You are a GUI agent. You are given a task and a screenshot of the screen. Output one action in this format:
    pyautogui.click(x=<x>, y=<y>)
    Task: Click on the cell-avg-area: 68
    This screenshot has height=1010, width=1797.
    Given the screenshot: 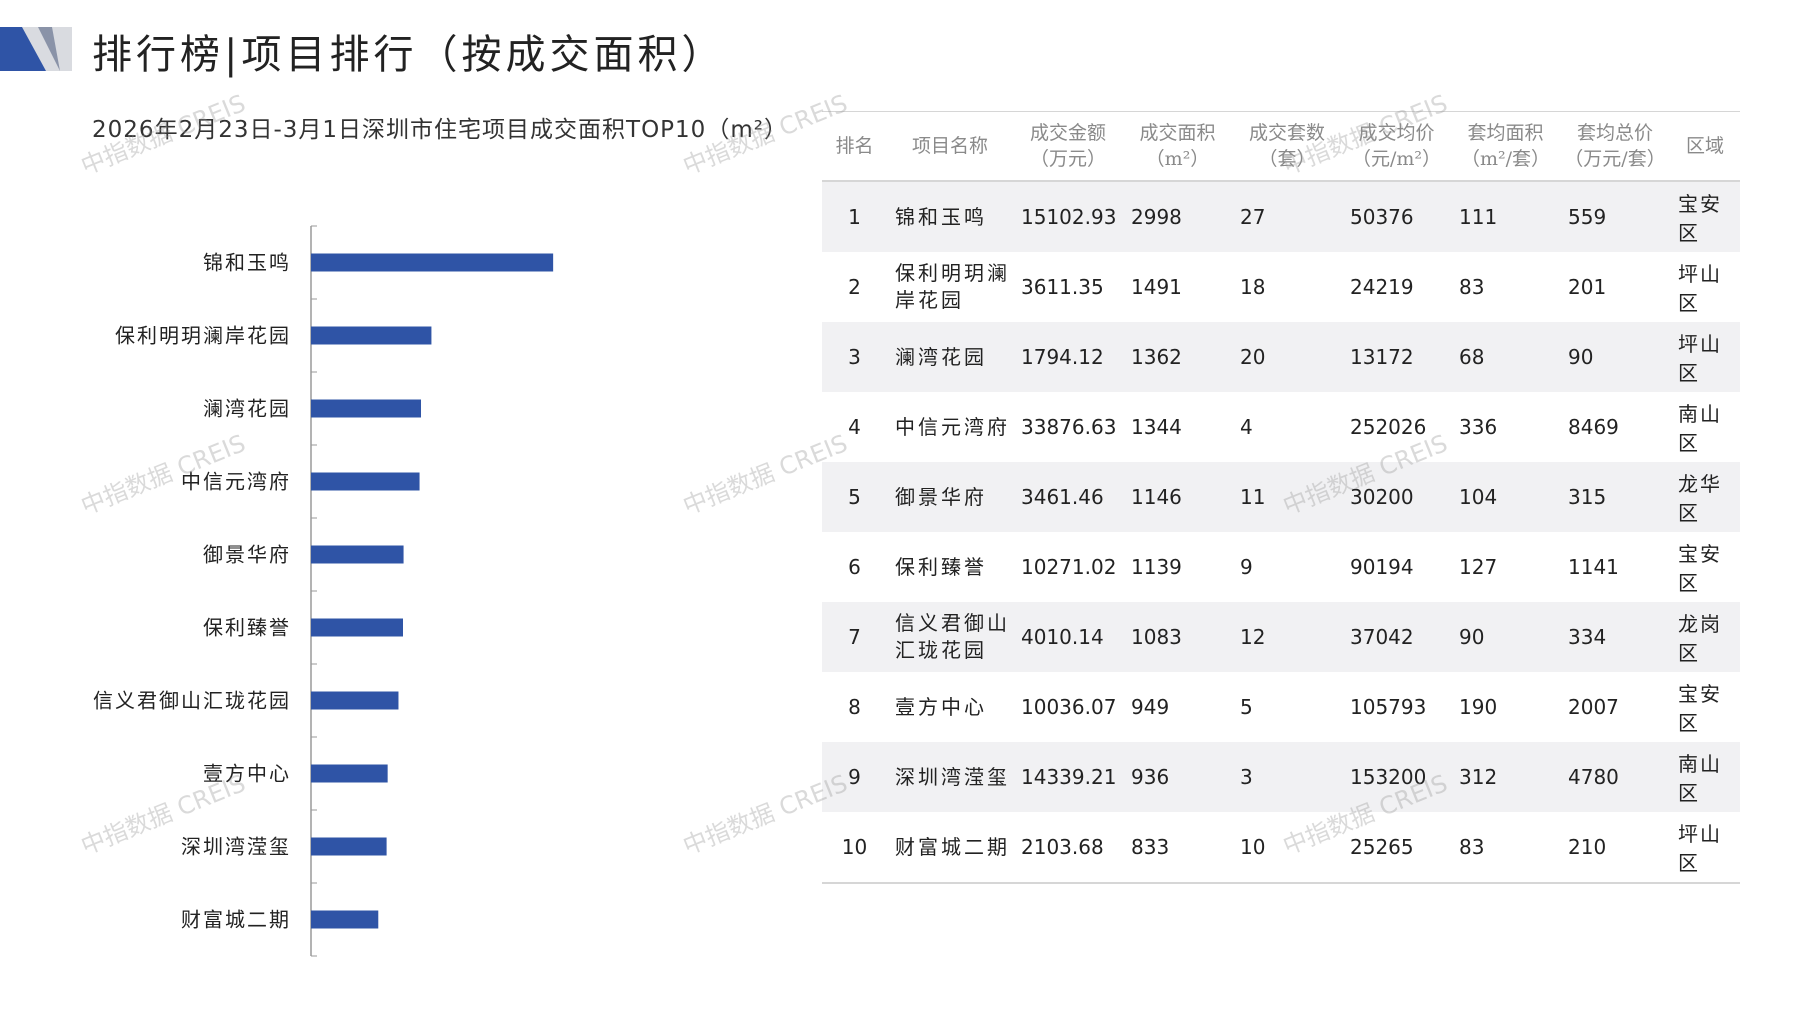 What is the action you would take?
    pyautogui.click(x=1505, y=357)
    